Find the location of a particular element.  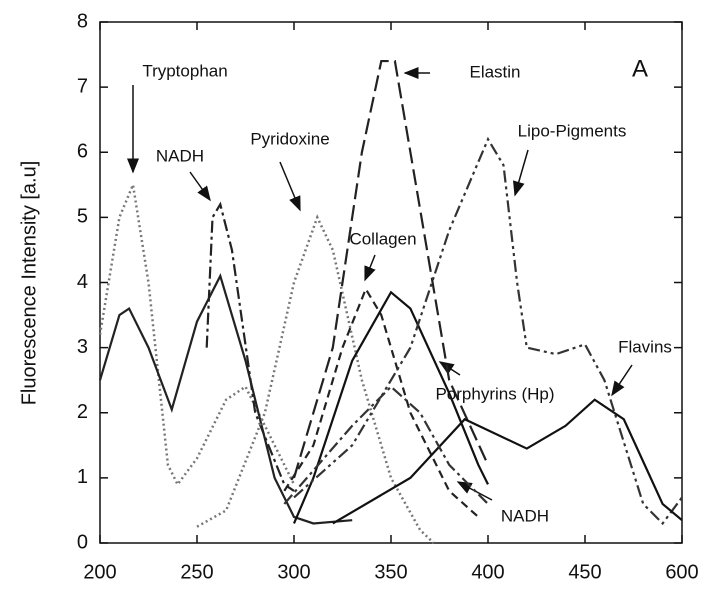

x-tick-label: 250 is located at coordinates (196, 572).